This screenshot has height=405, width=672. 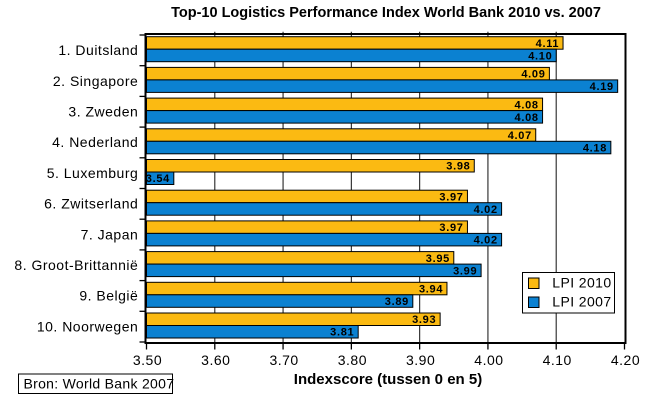 I want to click on svg-text: Bron: World Bank 2007, so click(x=99, y=384).